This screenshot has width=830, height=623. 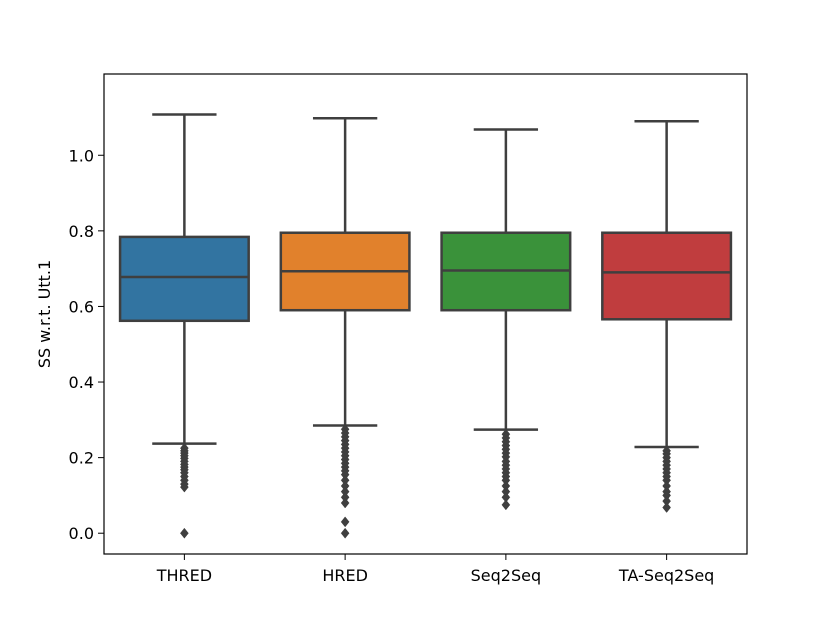 What do you see at coordinates (44, 314) in the screenshot?
I see `y-axis-label: SS w.r.t. Utt.1` at bounding box center [44, 314].